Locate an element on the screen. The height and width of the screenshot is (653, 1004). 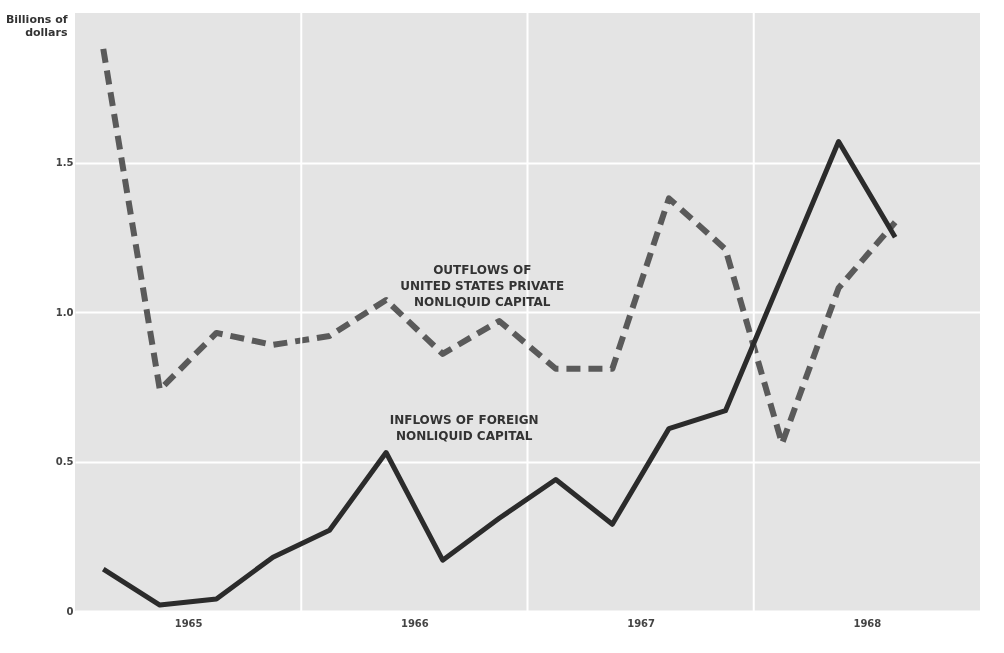
y-tick-label: 0 is located at coordinates (70, 611).